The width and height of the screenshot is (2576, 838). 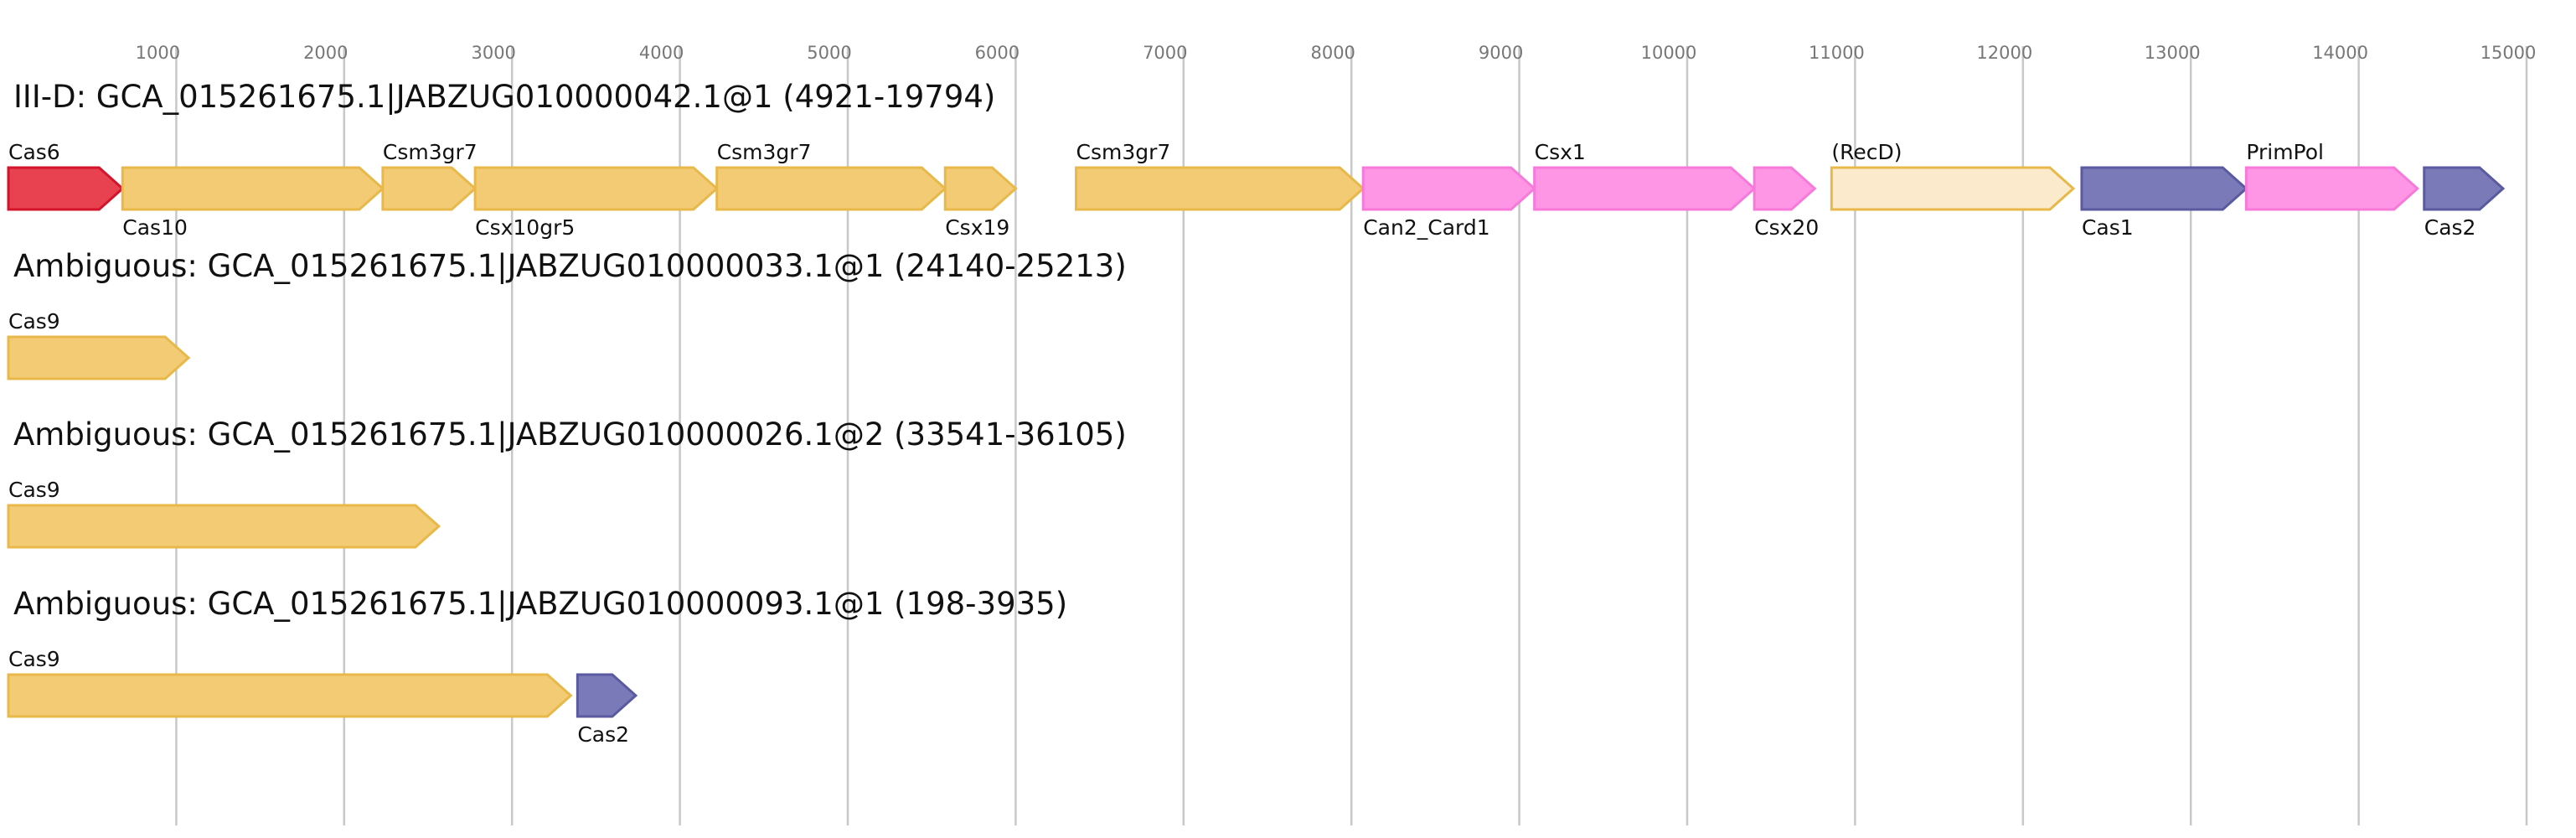 I want to click on axis-tick-label: 13000, so click(x=2173, y=53).